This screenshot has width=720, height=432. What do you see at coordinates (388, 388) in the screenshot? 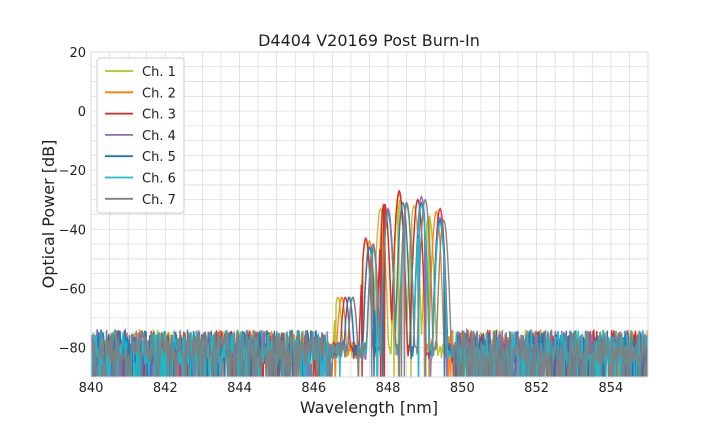
I see `x-tick-label: 848` at bounding box center [388, 388].